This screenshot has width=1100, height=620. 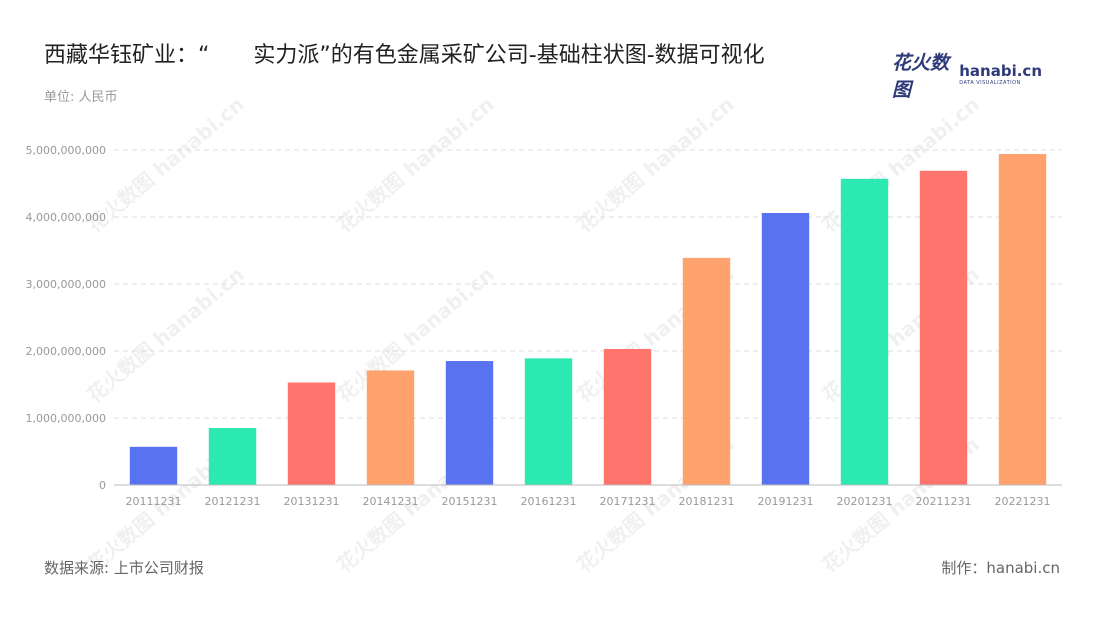 I want to click on x-tick-label: 20121231, so click(x=233, y=501).